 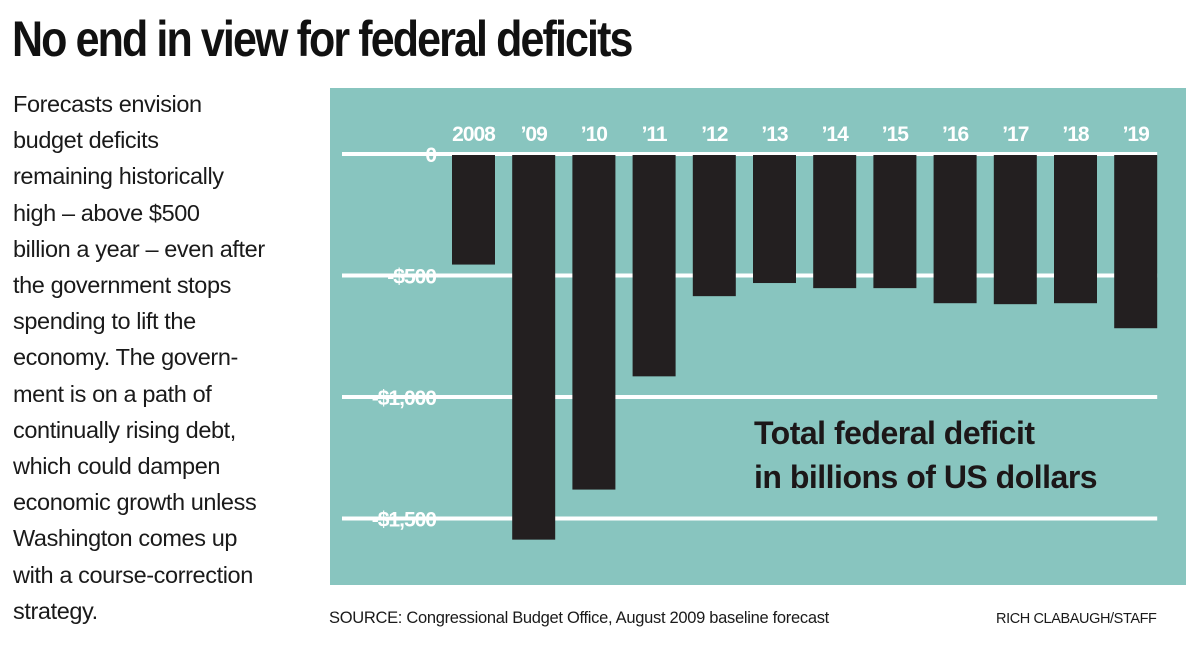 I want to click on x-tick-label: ’15, so click(x=896, y=134).